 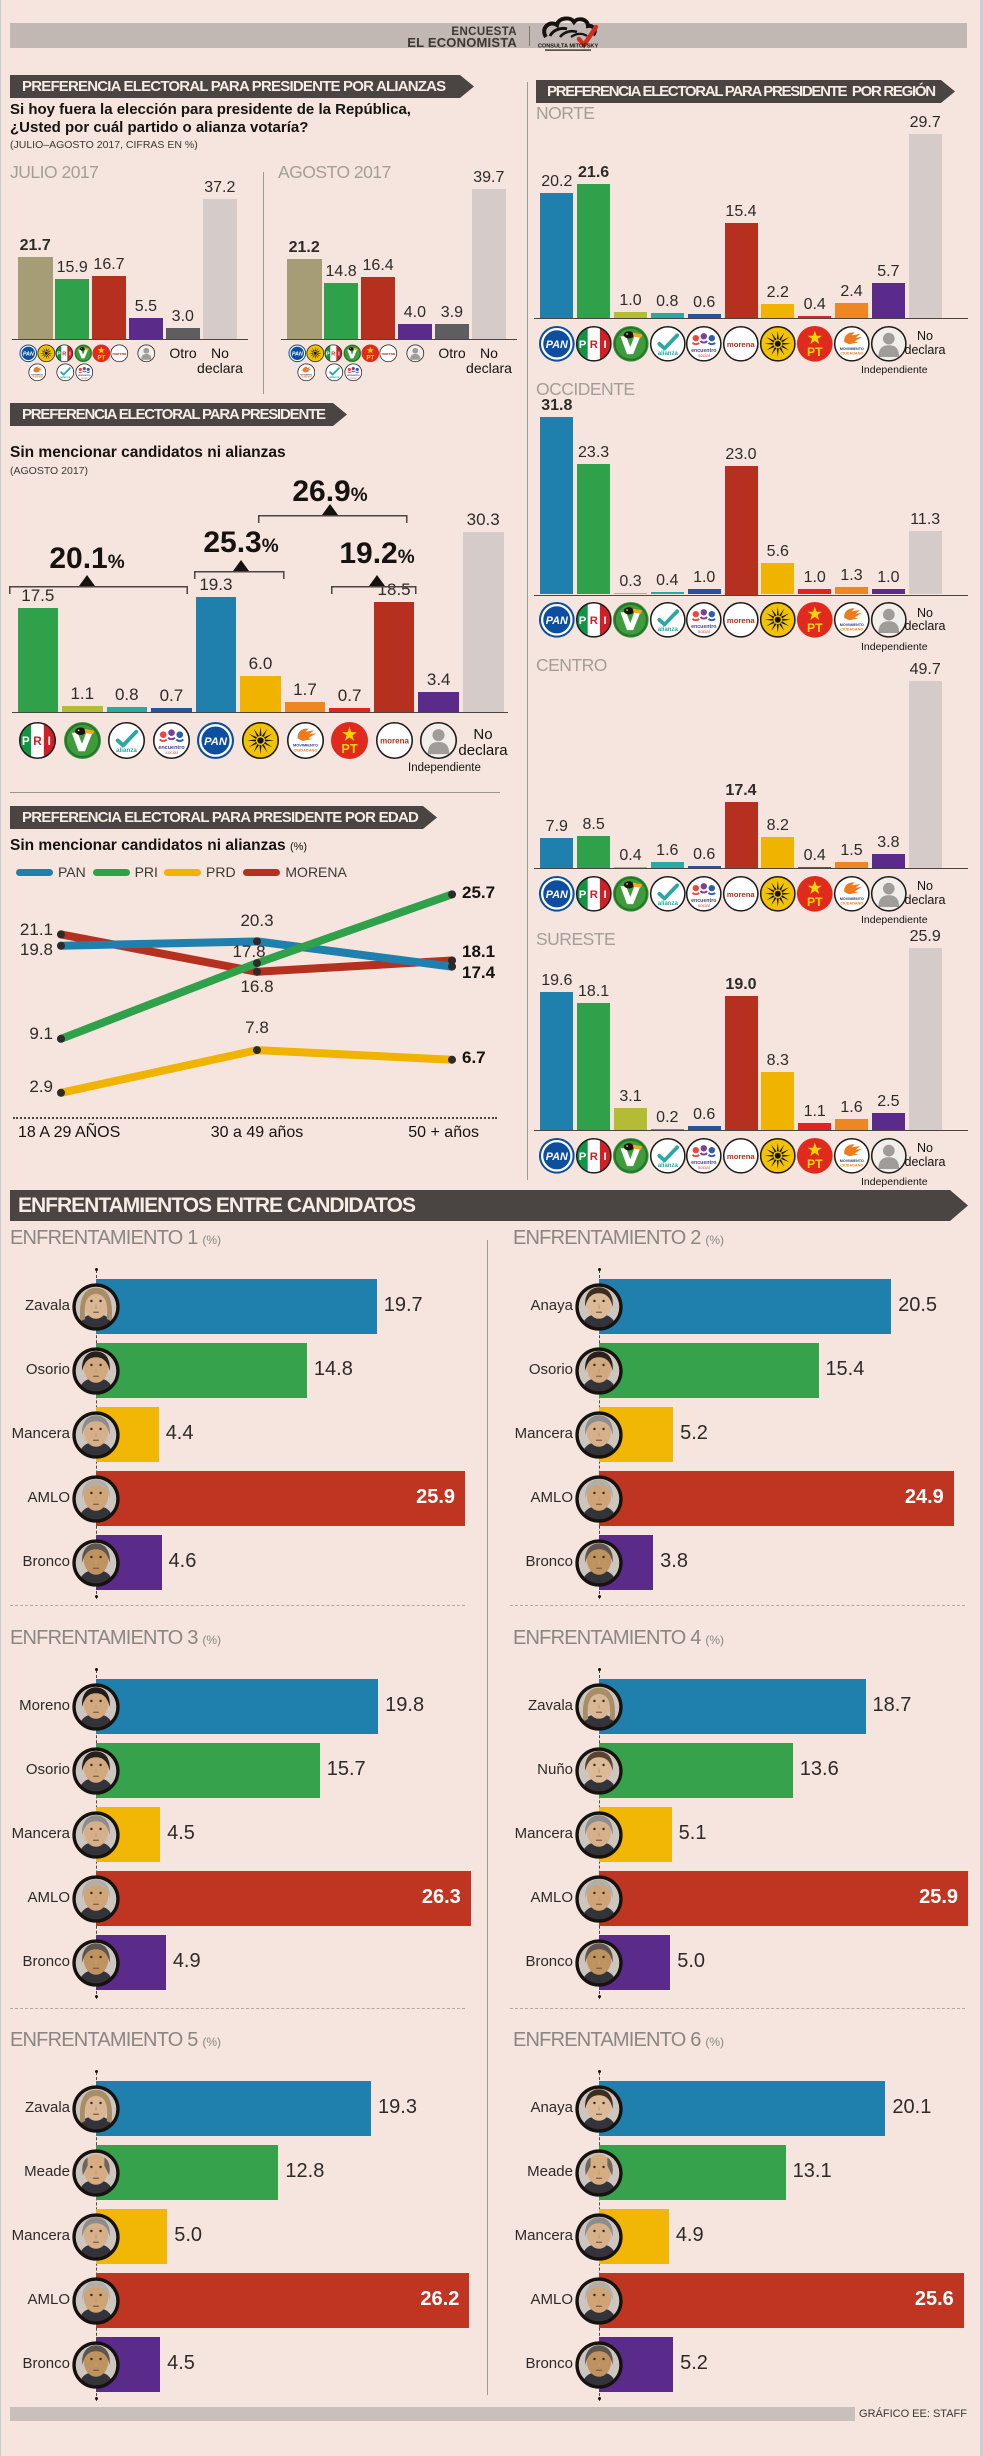 I want to click on svg-text: CONSULTA MITOFSKY, so click(x=568, y=47).